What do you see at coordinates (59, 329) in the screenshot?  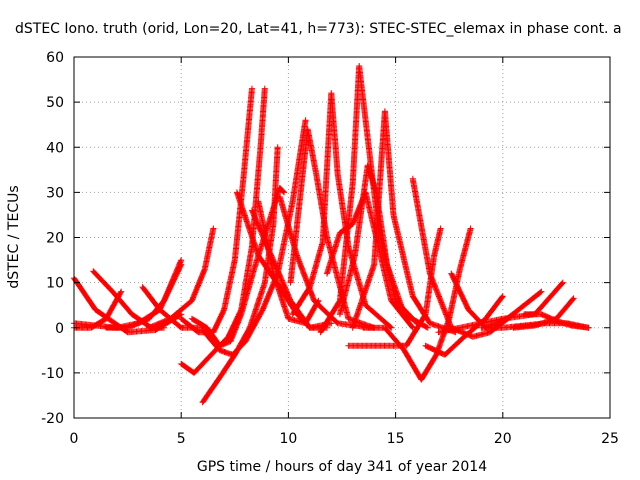 I see `y-tick-label: 0` at bounding box center [59, 329].